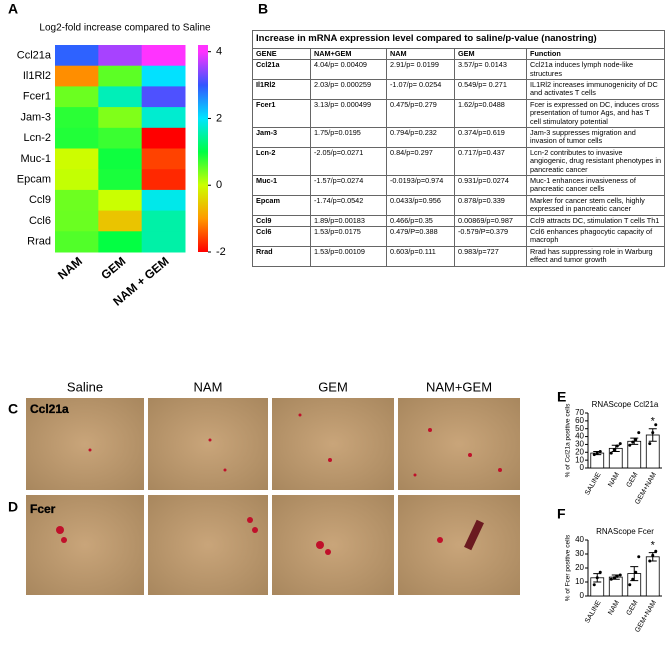 The height and width of the screenshot is (652, 668). Describe the element at coordinates (281, 220) in the screenshot. I see `gene-cell: Ccl9` at that location.